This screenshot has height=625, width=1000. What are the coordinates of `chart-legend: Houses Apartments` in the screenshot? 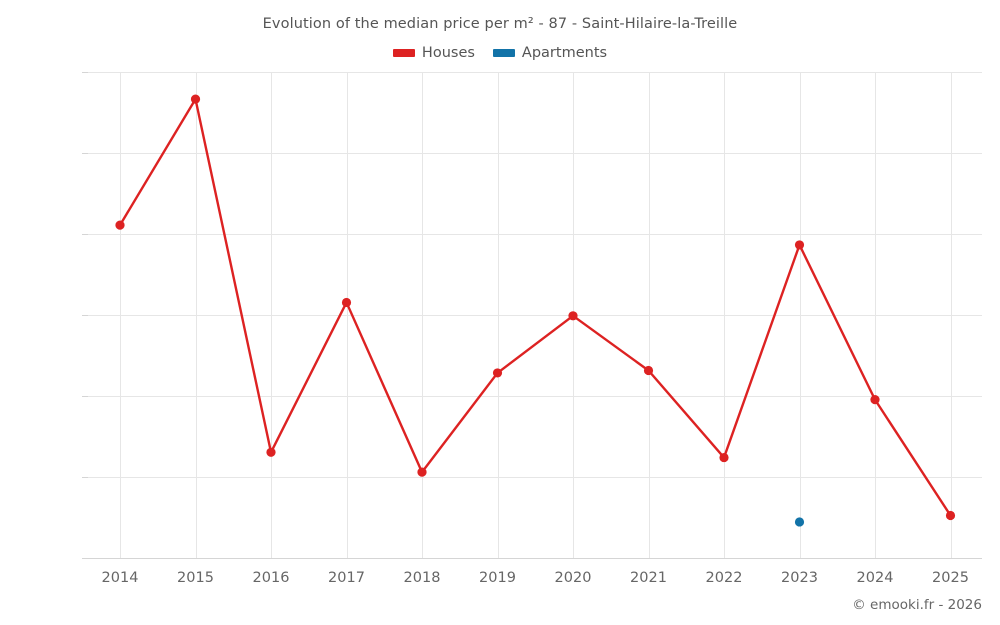 It's located at (500, 53).